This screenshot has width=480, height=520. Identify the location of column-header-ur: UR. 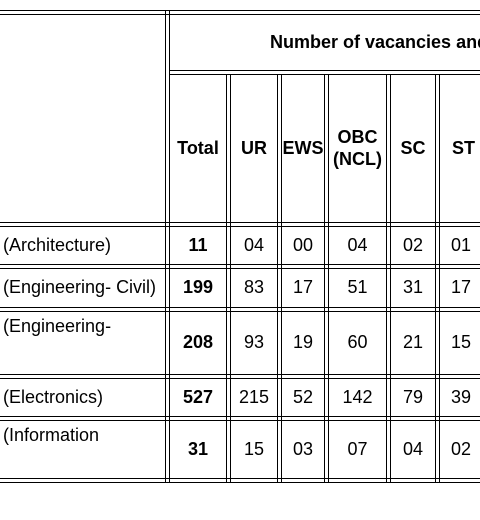
(254, 147).